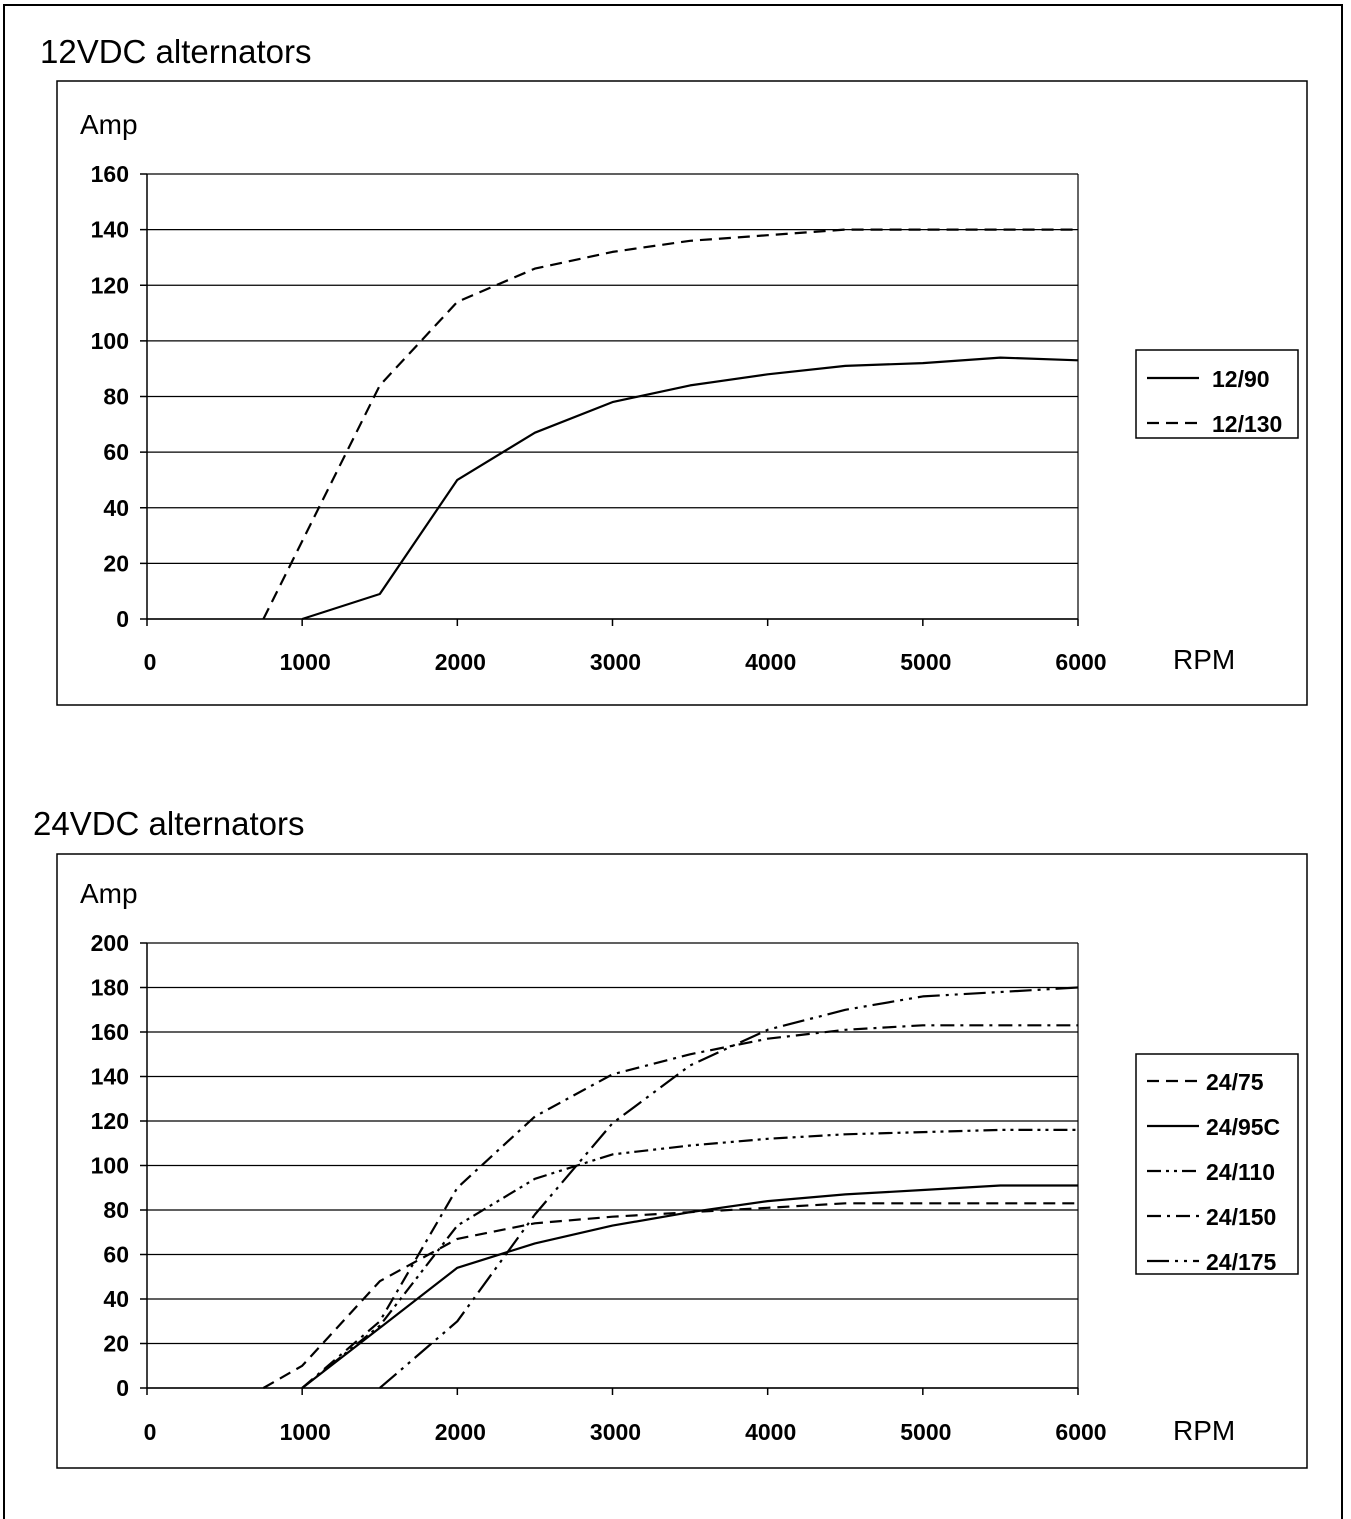 This screenshot has width=1351, height=1519. I want to click on series-line-24-95c, so click(689, 1286).